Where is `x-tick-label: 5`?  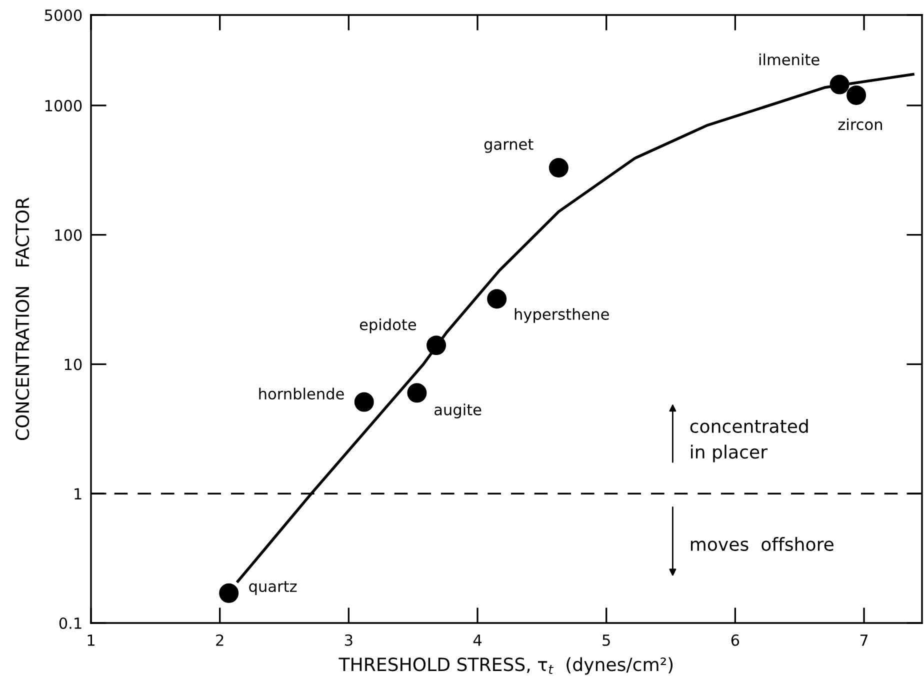
x-tick-label: 5 is located at coordinates (606, 640).